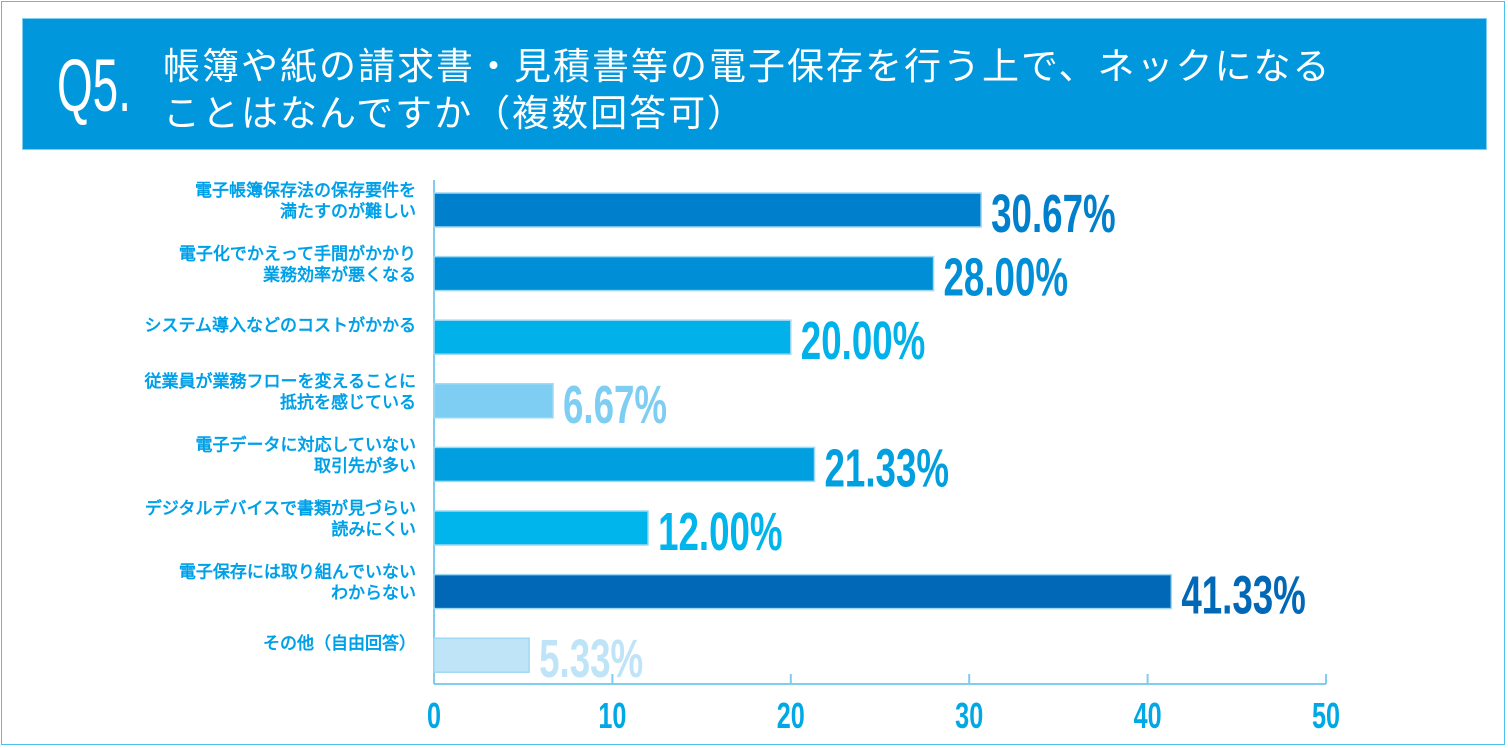  Describe the element at coordinates (339, 275) in the screenshot. I see `category-label: 業務効率が悪くなる` at that location.